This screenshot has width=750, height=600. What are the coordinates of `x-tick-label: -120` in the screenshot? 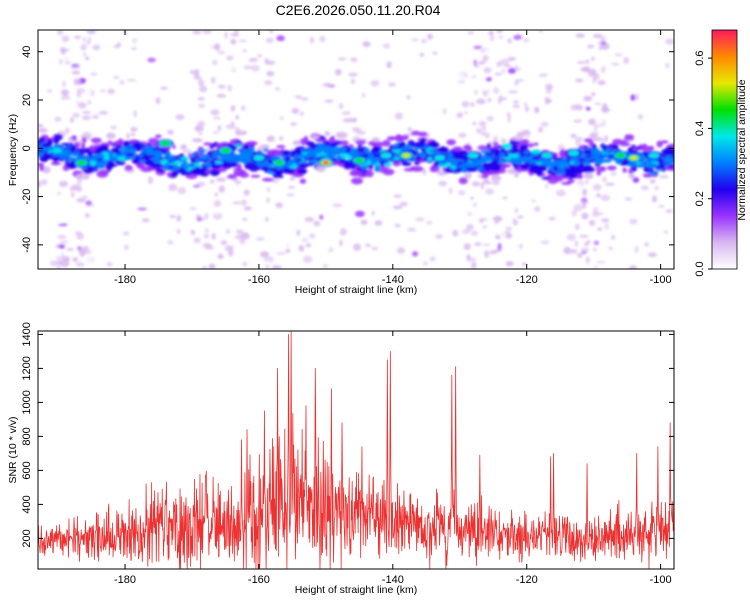 It's located at (527, 280).